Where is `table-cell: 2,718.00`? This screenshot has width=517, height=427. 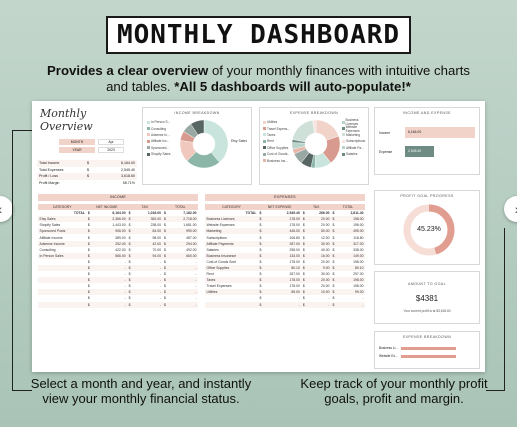 table-cell: 2,718.00 is located at coordinates (184, 219).